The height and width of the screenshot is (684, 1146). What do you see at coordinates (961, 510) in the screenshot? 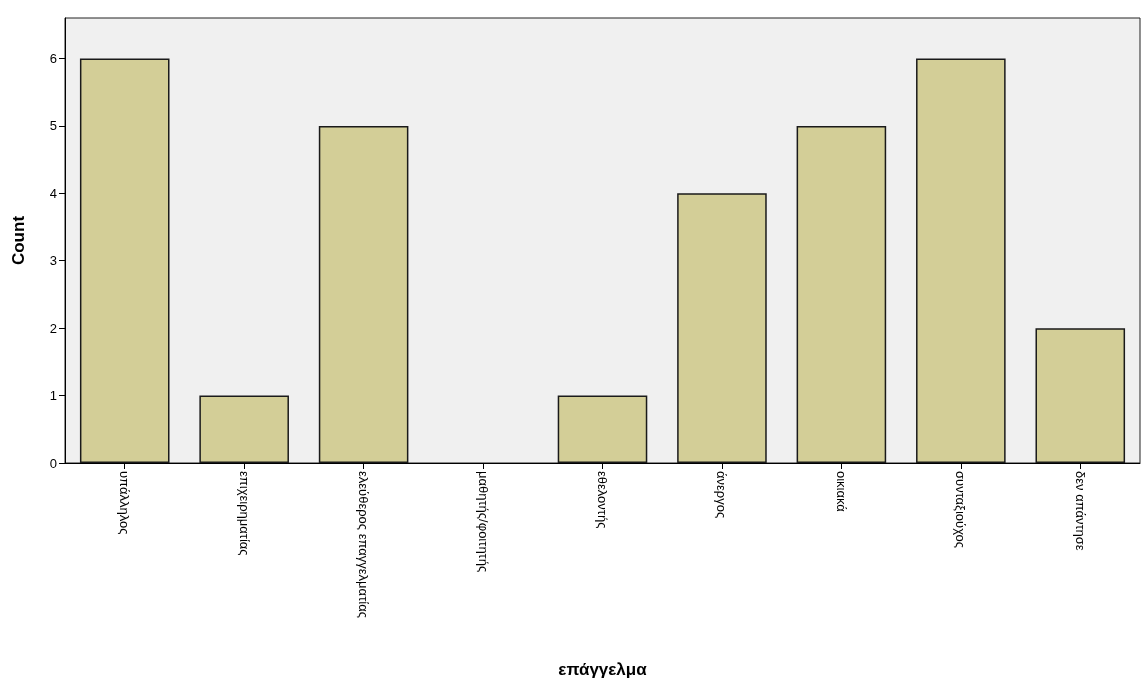
I see `x-tick-label: συνταξιούχος` at bounding box center [961, 510].